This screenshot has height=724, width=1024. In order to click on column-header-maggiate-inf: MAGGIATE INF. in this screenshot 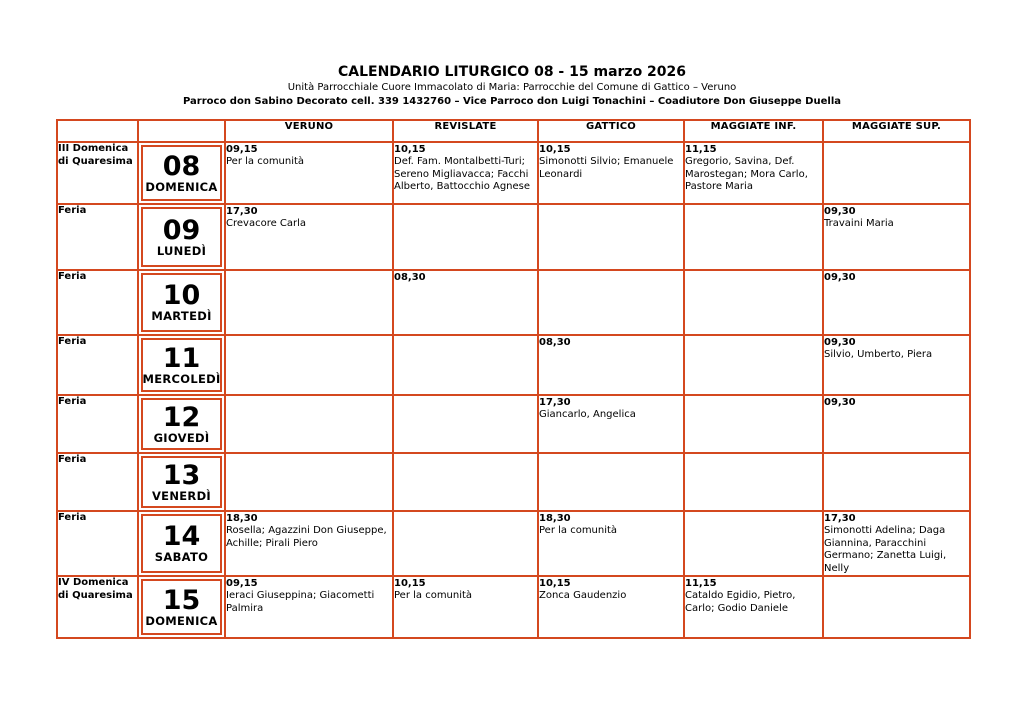, I will do `click(753, 131)`.